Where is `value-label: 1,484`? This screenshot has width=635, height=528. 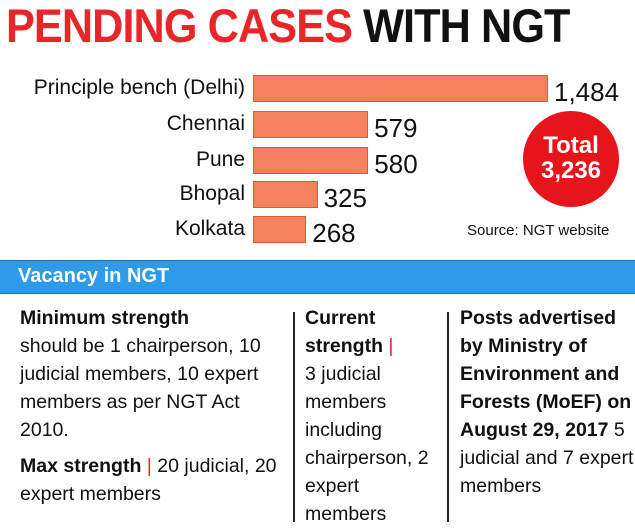
value-label: 1,484 is located at coordinates (587, 92).